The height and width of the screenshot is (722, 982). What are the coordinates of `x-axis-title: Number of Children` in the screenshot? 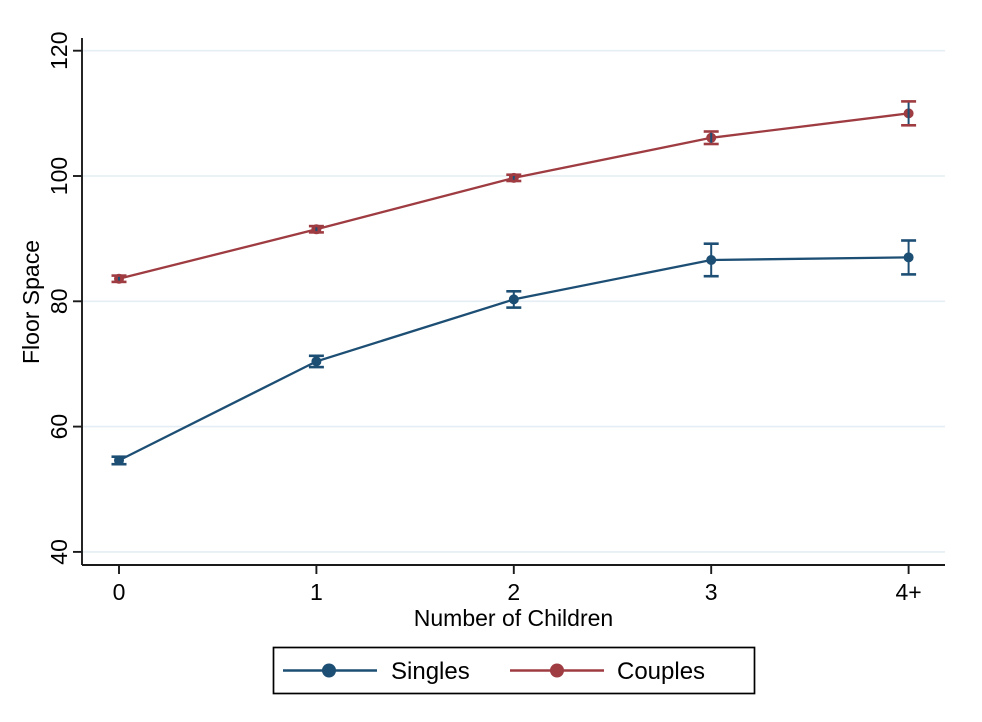 It's located at (513, 618).